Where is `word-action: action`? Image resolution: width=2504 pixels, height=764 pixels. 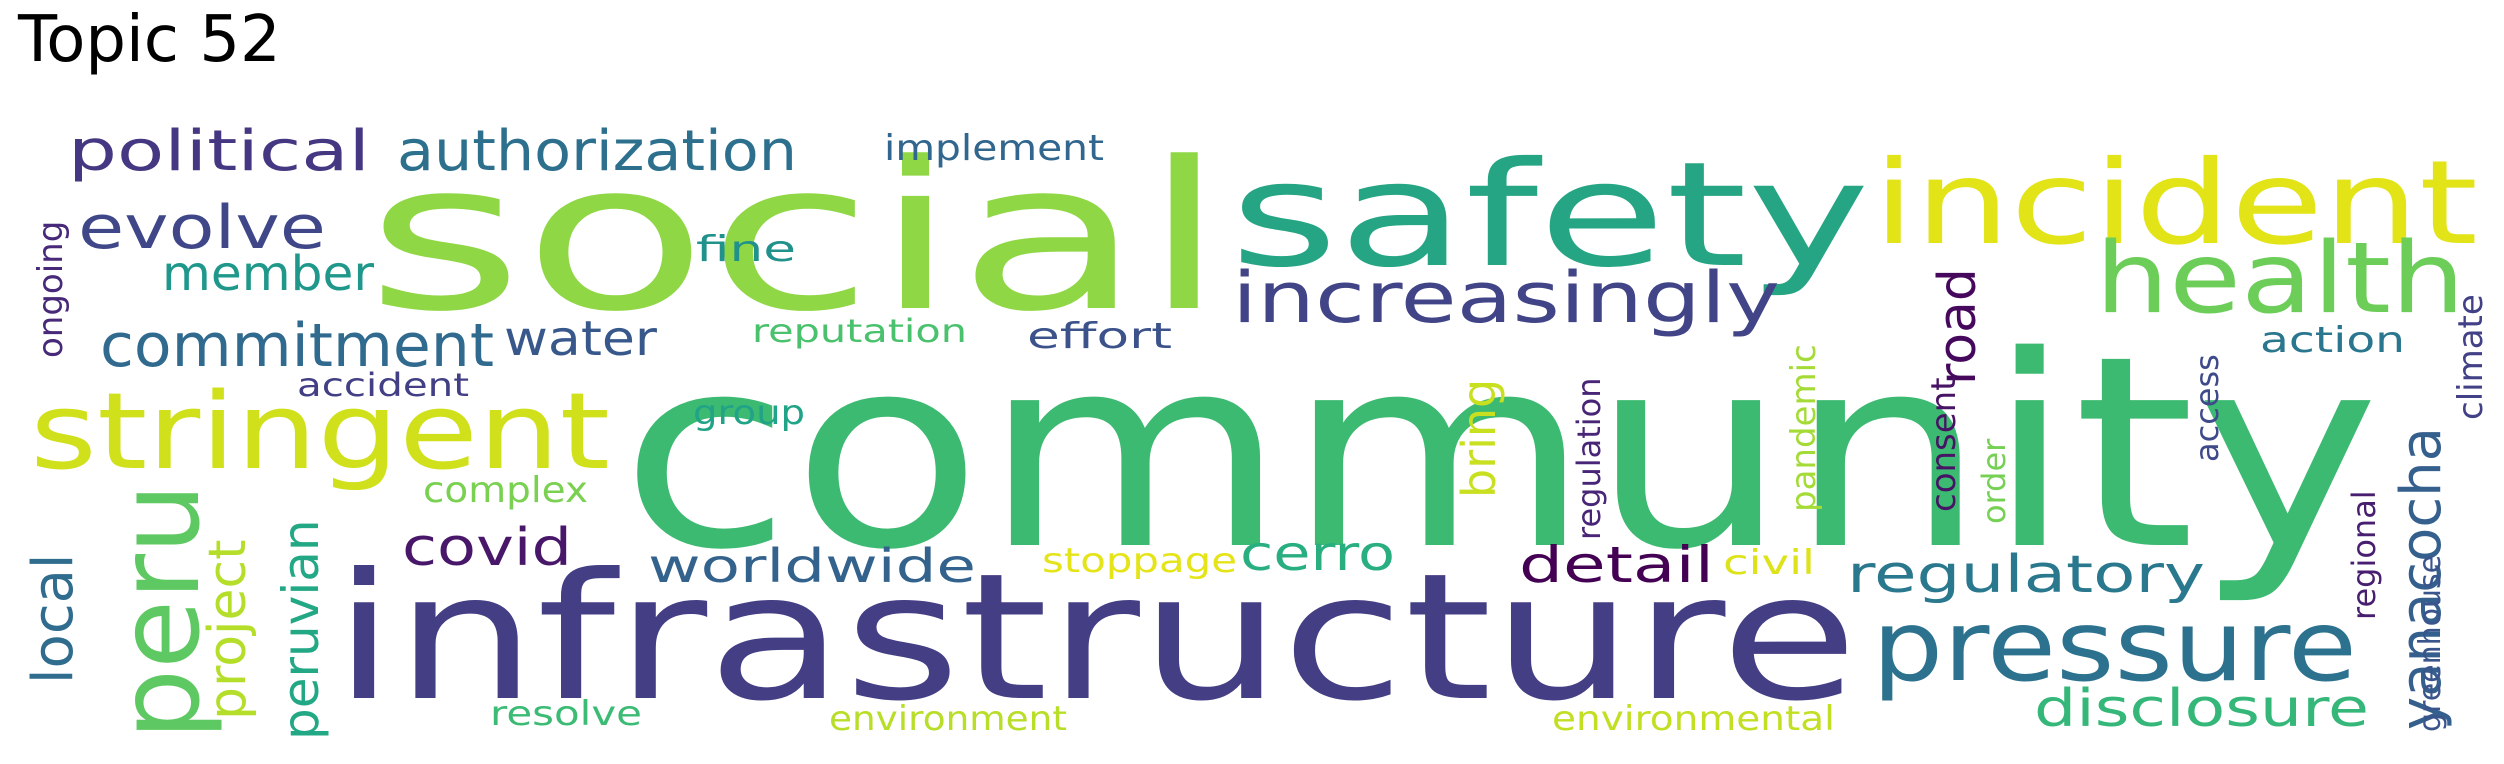
word-action: action is located at coordinates (2332, 340).